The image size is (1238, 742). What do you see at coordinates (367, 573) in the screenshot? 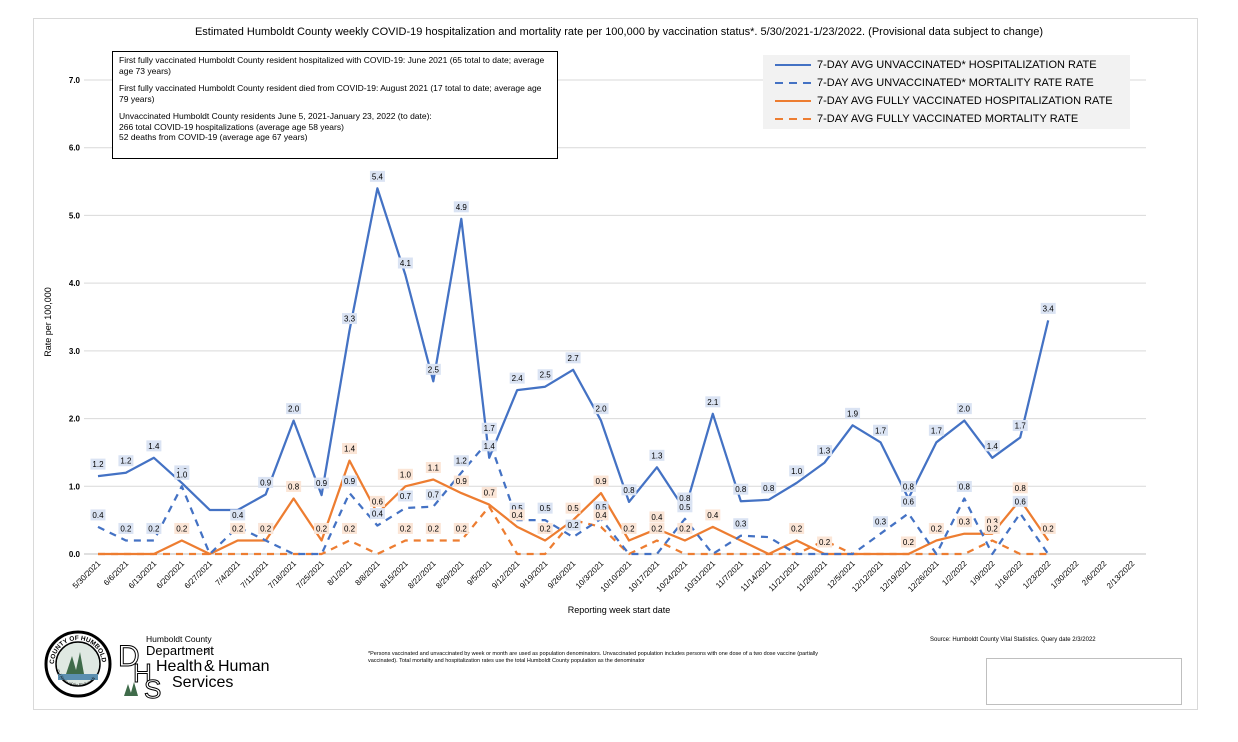
I see `x-tick-label: 8/8/2021` at bounding box center [367, 573].